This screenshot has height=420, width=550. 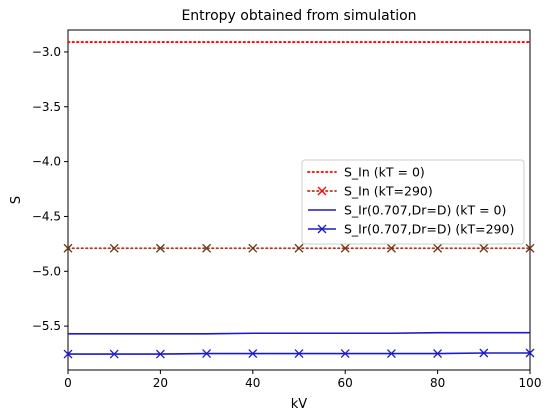 What do you see at coordinates (425, 210) in the screenshot?
I see `legend-label: S_Ir(0.707,Dr=D) (kT = 0)` at bounding box center [425, 210].